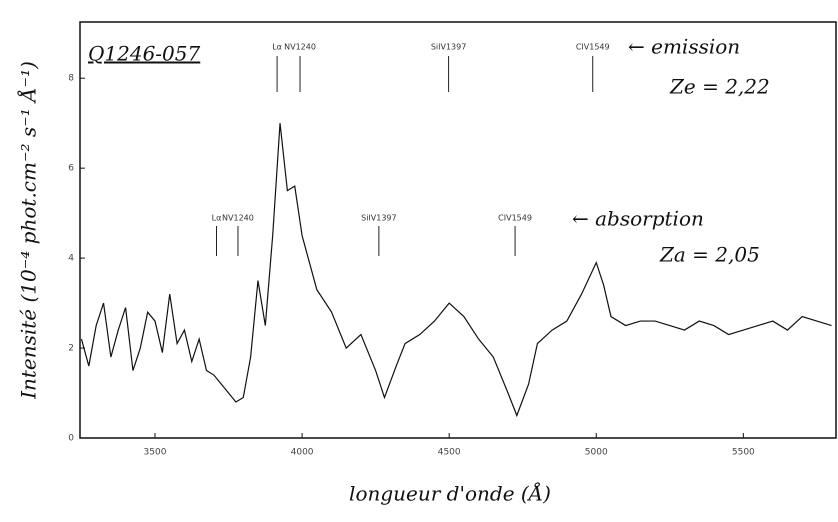  Describe the element at coordinates (71, 169) in the screenshot. I see `y-tick-label: 6` at that location.